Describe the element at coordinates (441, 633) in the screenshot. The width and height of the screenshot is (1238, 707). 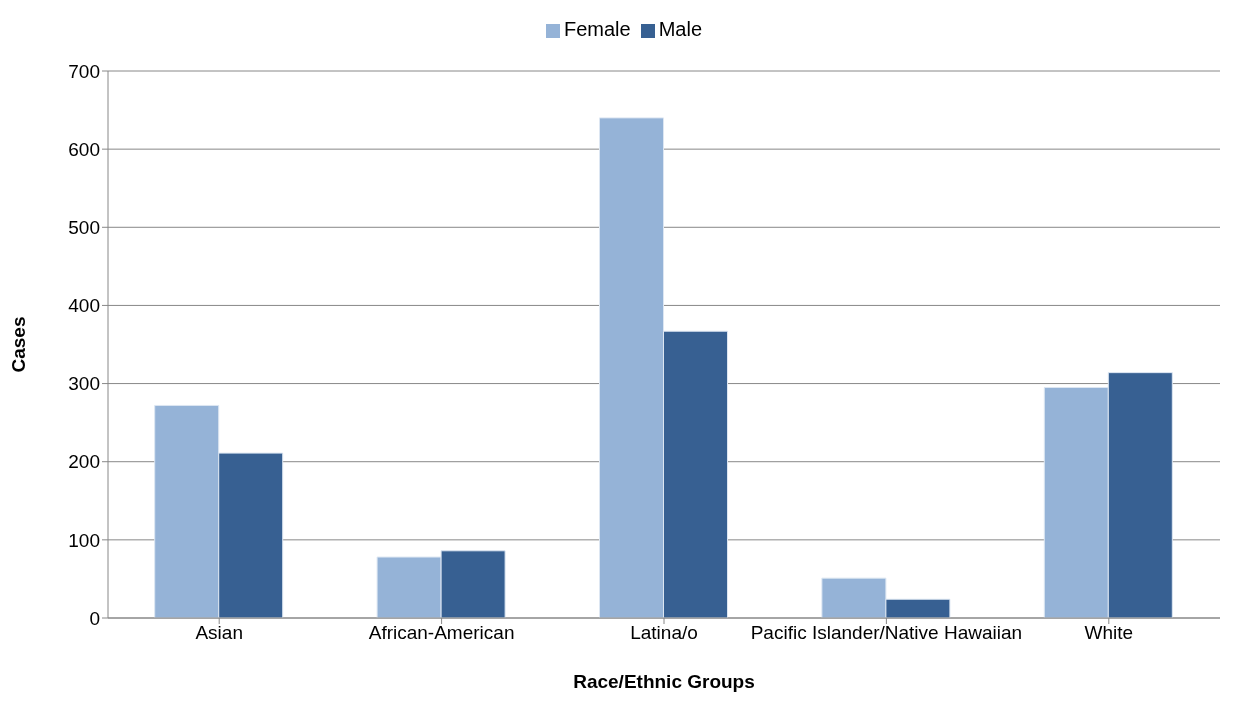
I see `x-tick-label: African-American` at that location.